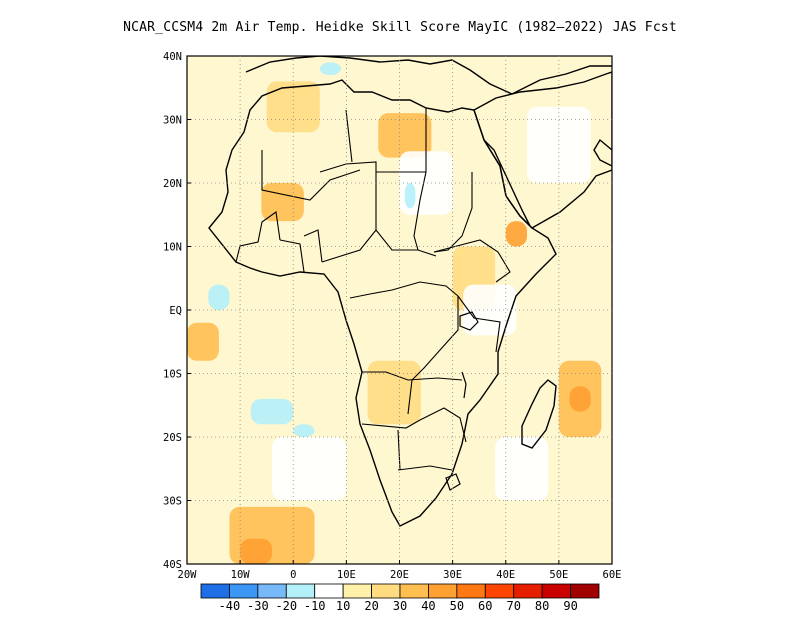 The width and height of the screenshot is (800, 618). Describe the element at coordinates (457, 606) in the screenshot. I see `colorbar-label: 50` at that location.